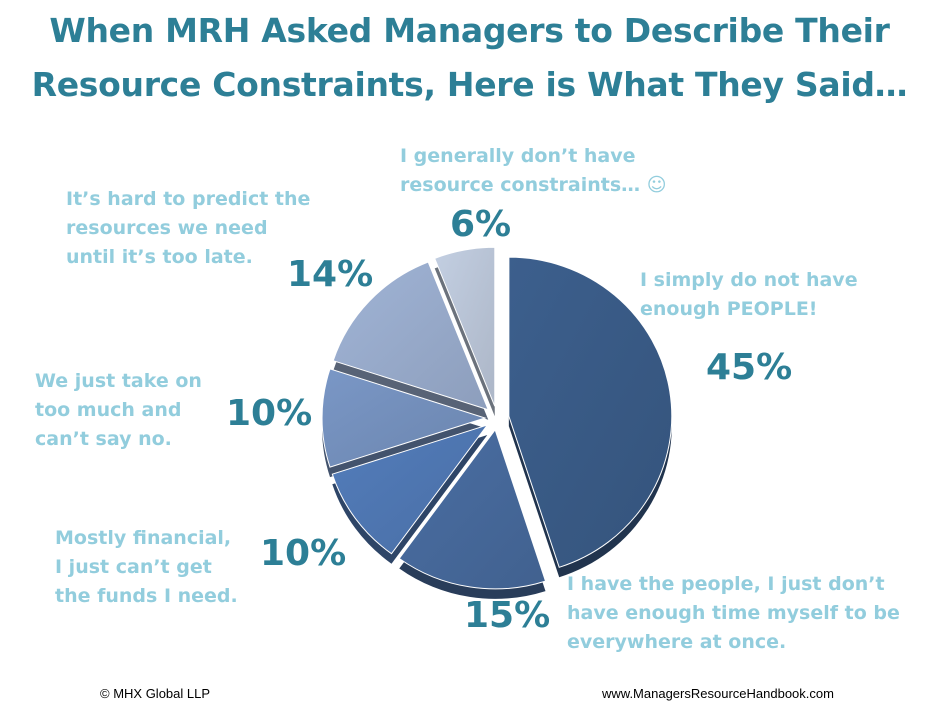  Describe the element at coordinates (749, 280) in the screenshot. I see `slice-label-line: I simply do not have` at that location.